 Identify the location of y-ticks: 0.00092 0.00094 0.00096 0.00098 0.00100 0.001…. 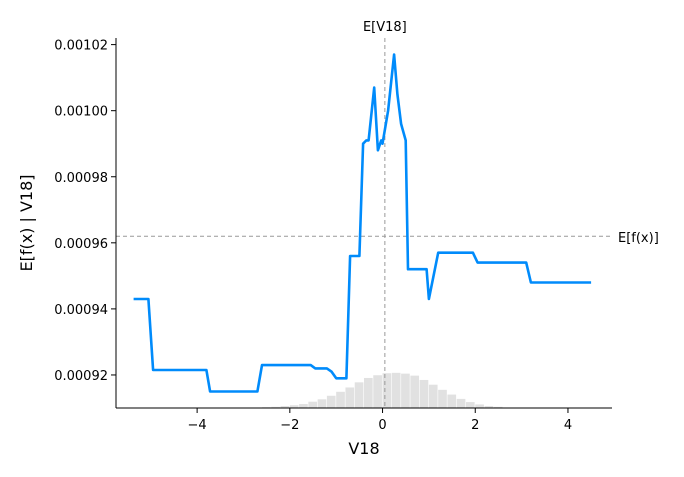
(85, 211).